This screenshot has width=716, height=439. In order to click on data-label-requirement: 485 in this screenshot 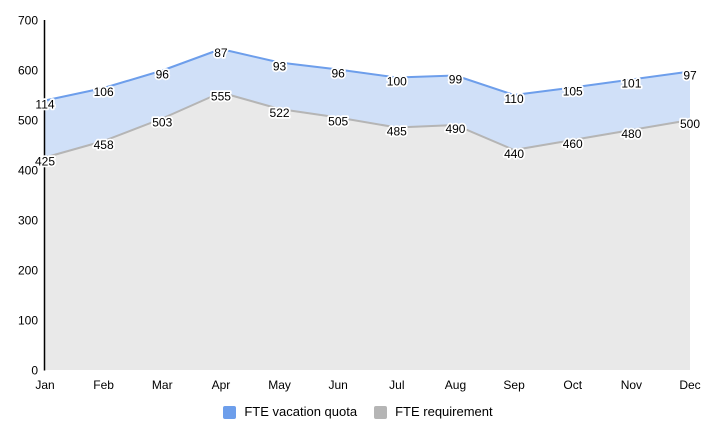, I will do `click(397, 132)`.